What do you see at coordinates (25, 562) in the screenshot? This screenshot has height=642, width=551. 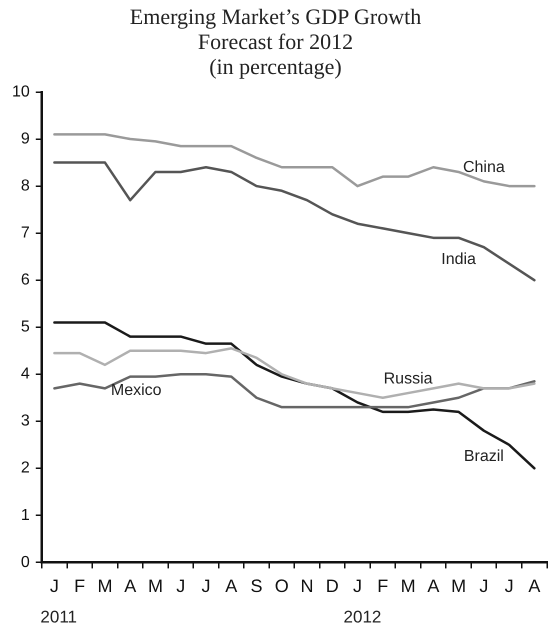 I see `y-tick-label: 0` at bounding box center [25, 562].